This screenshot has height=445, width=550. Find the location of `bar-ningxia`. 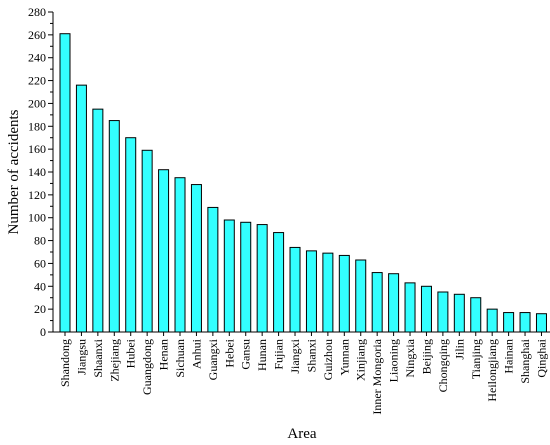

bar-ningxia is located at coordinates (410, 307).